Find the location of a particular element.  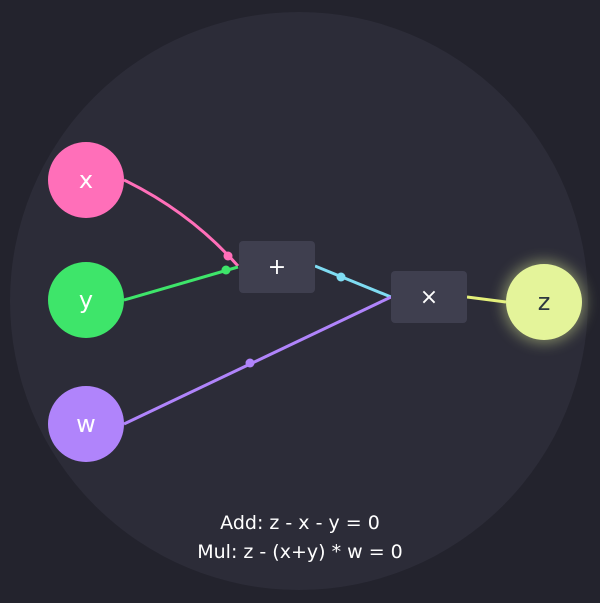

wire-w-port-dot is located at coordinates (250, 363).